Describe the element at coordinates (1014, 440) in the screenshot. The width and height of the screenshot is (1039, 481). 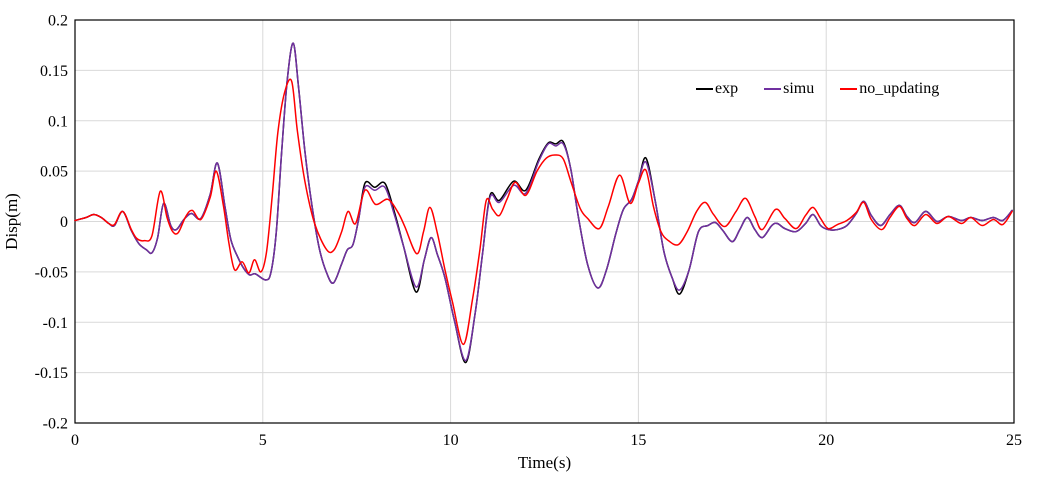
I see `x-tick-label: 25` at that location.